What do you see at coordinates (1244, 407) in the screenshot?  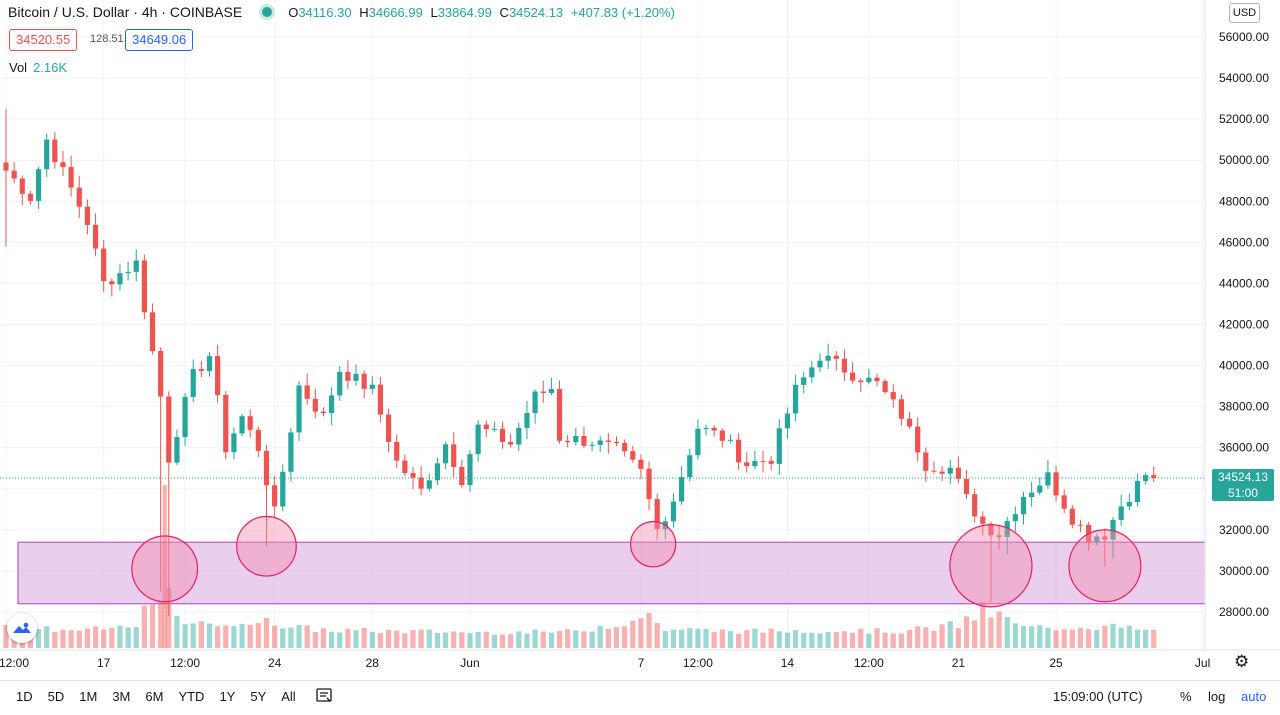 I see `price-tick-label: 38000.00` at bounding box center [1244, 407].